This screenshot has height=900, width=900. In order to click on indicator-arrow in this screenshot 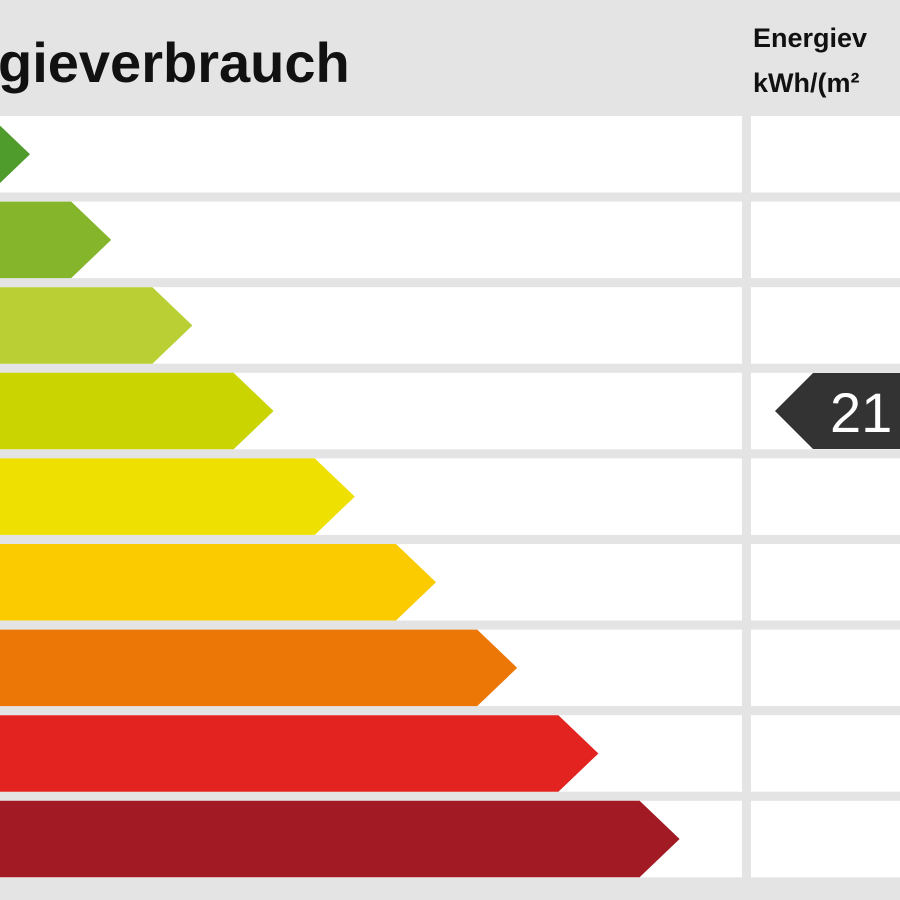, I will do `click(837, 411)`.